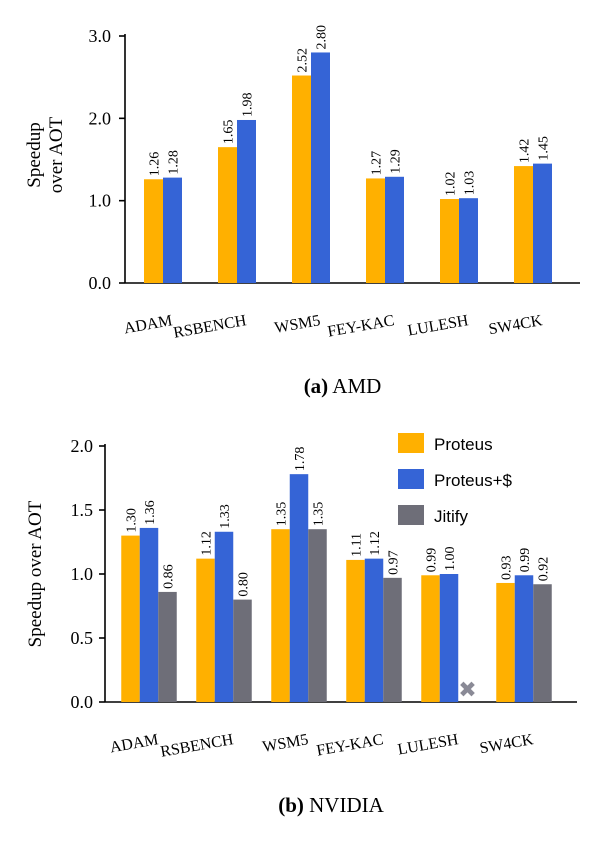 Image resolution: width=610 pixels, height=845 pixels. What do you see at coordinates (244, 584) in the screenshot?
I see `bar-value-label: 0.80` at bounding box center [244, 584].